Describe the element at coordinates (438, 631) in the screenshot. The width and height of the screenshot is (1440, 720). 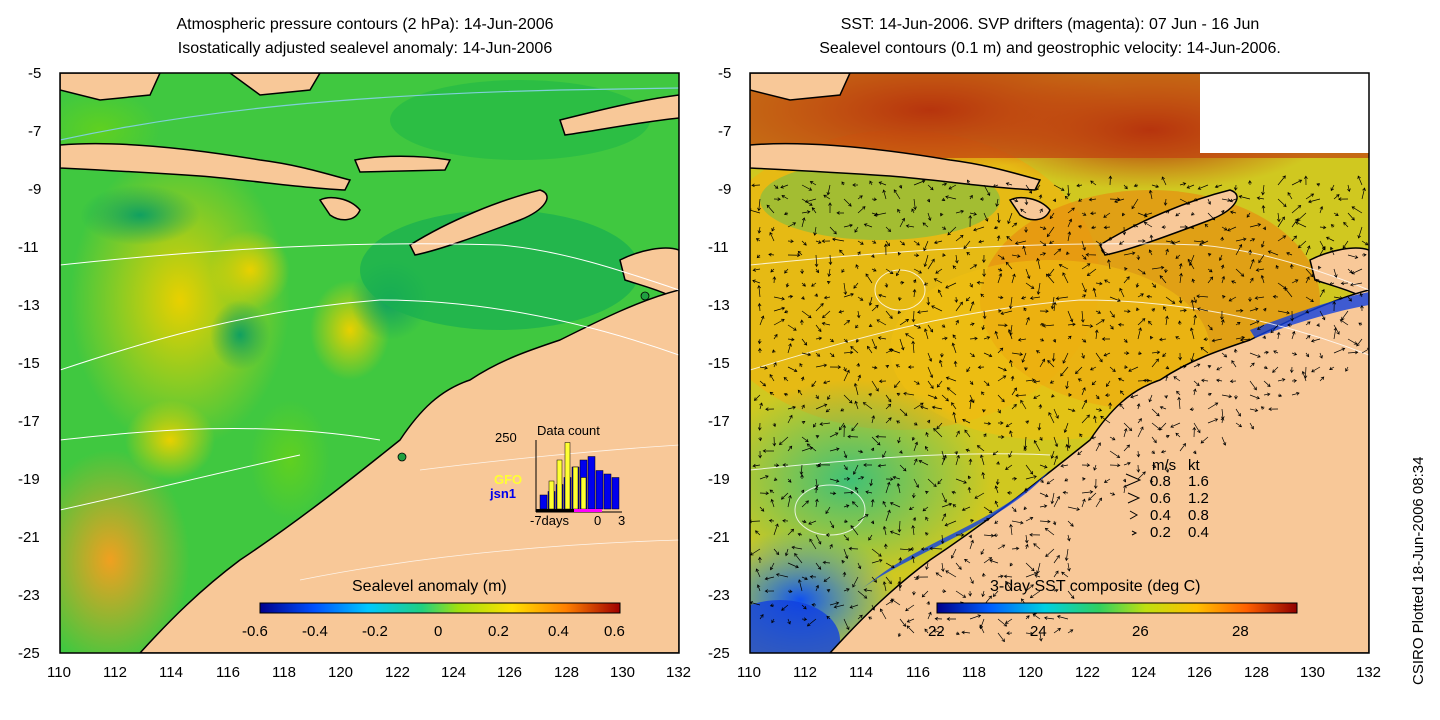
I see `colorbar-tick: 0` at that location.